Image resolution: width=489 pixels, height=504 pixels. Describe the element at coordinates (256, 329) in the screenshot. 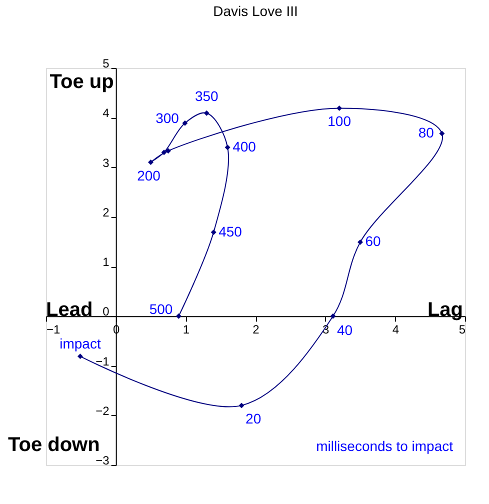

I see `x-tick-label: 2` at that location.